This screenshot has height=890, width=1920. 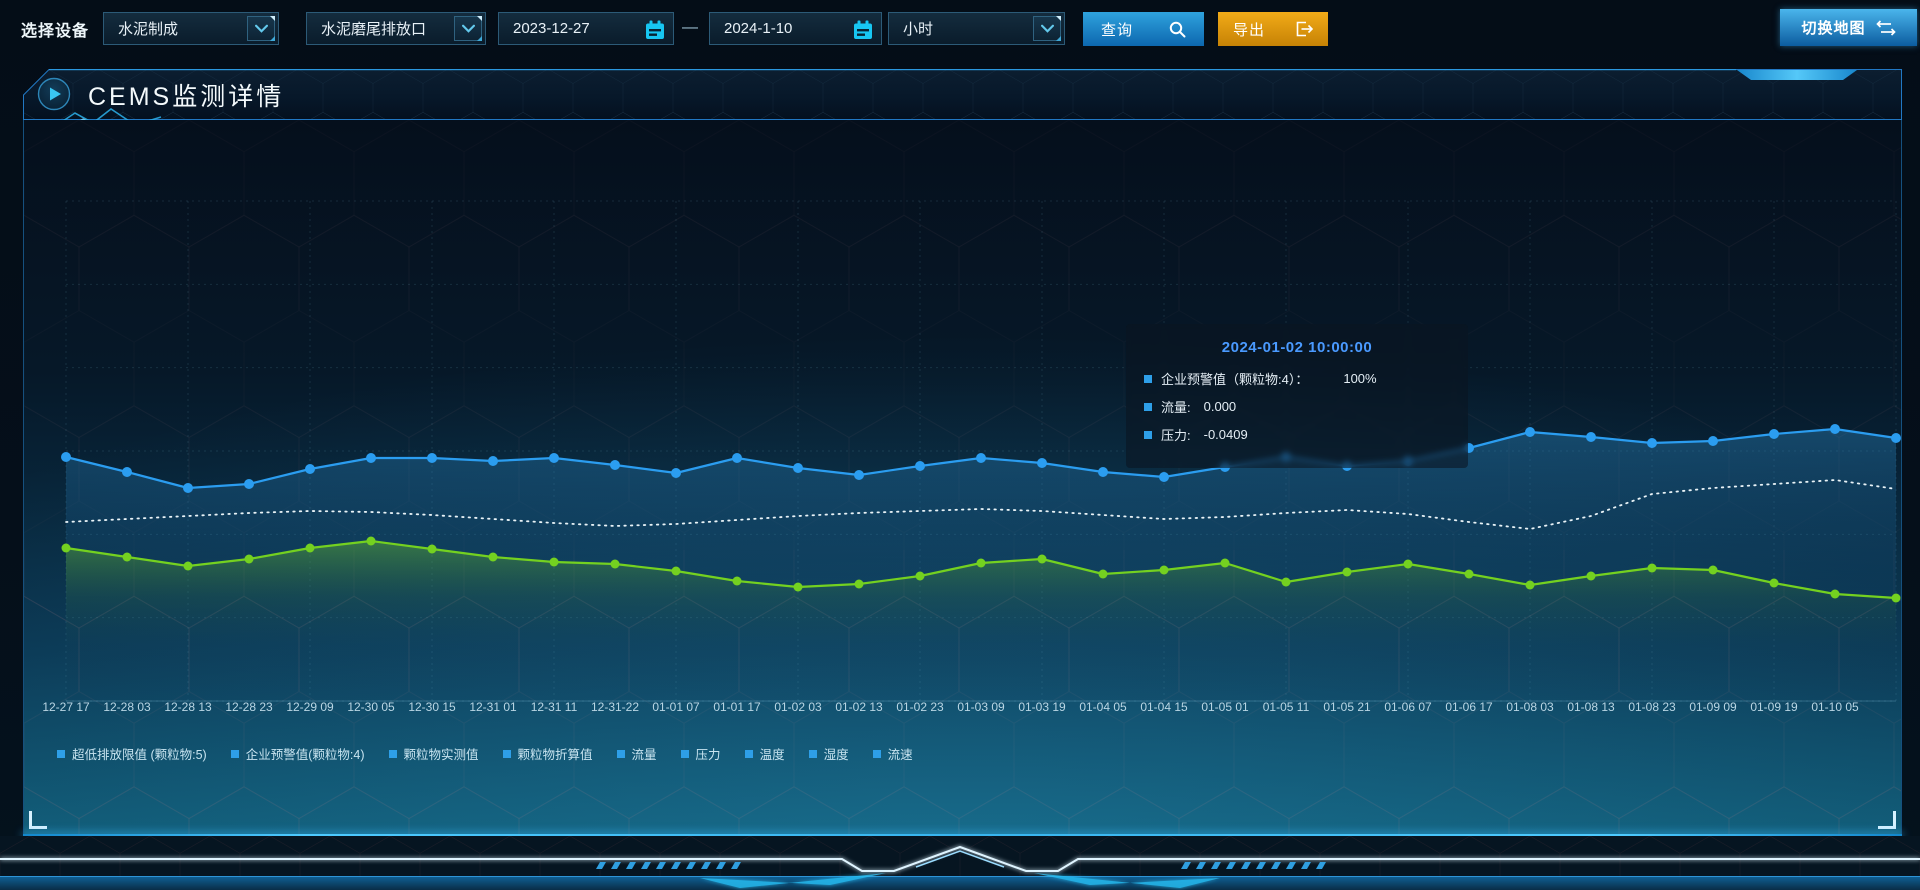 I want to click on switch-map-button: 切换地图, so click(x=1848, y=27).